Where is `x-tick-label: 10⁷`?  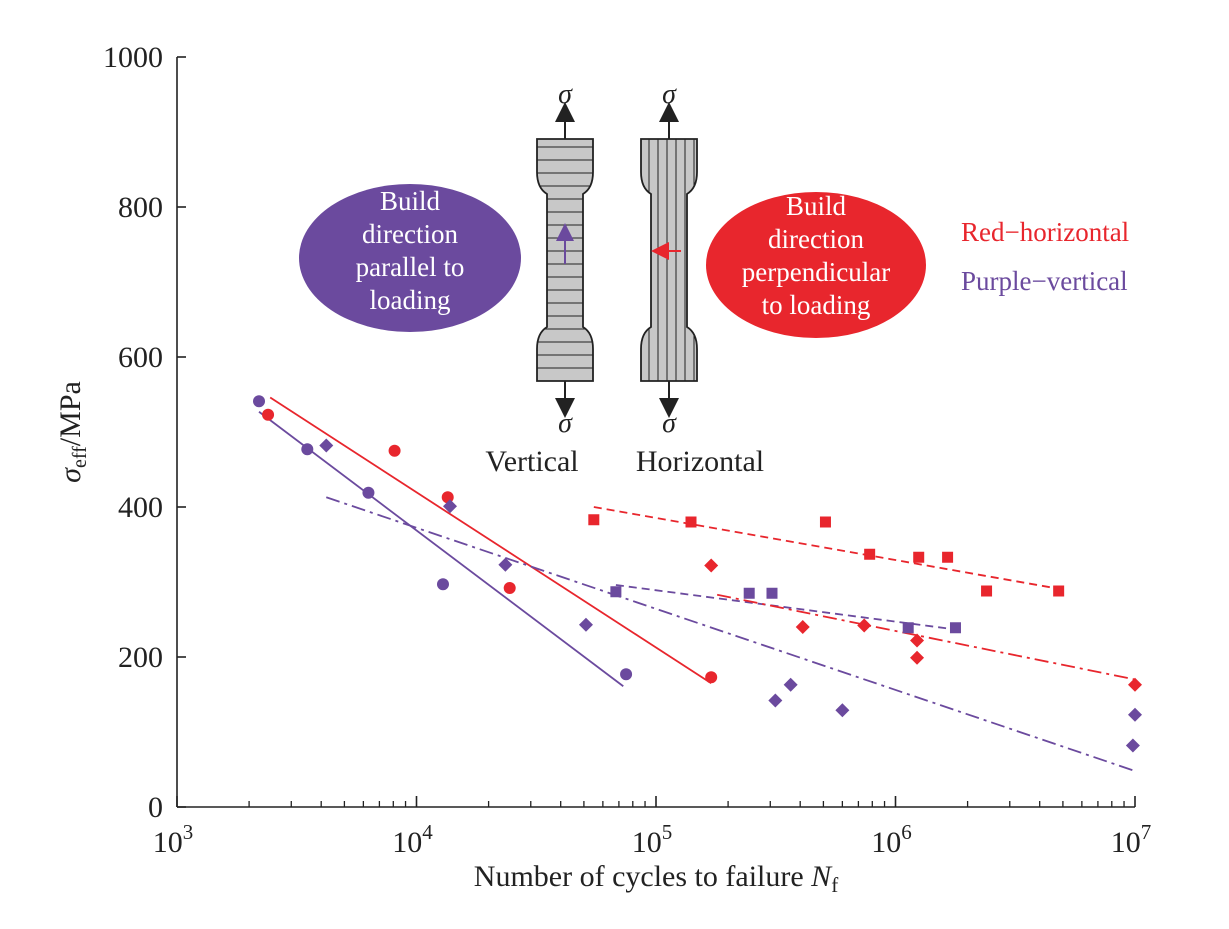
x-tick-label: 10⁷ is located at coordinates (1131, 839).